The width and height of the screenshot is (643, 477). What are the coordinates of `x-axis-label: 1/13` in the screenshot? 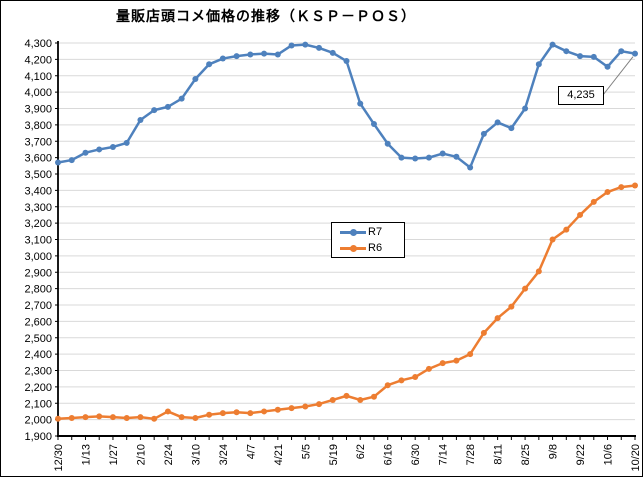 It's located at (86, 454).